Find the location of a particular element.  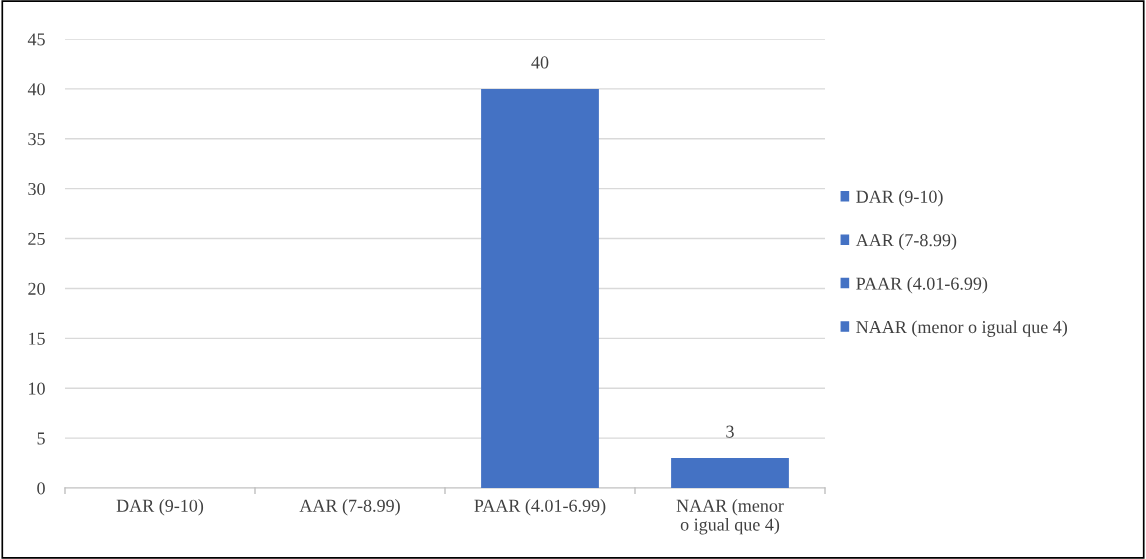

y-tick-label: 0 is located at coordinates (41, 488).